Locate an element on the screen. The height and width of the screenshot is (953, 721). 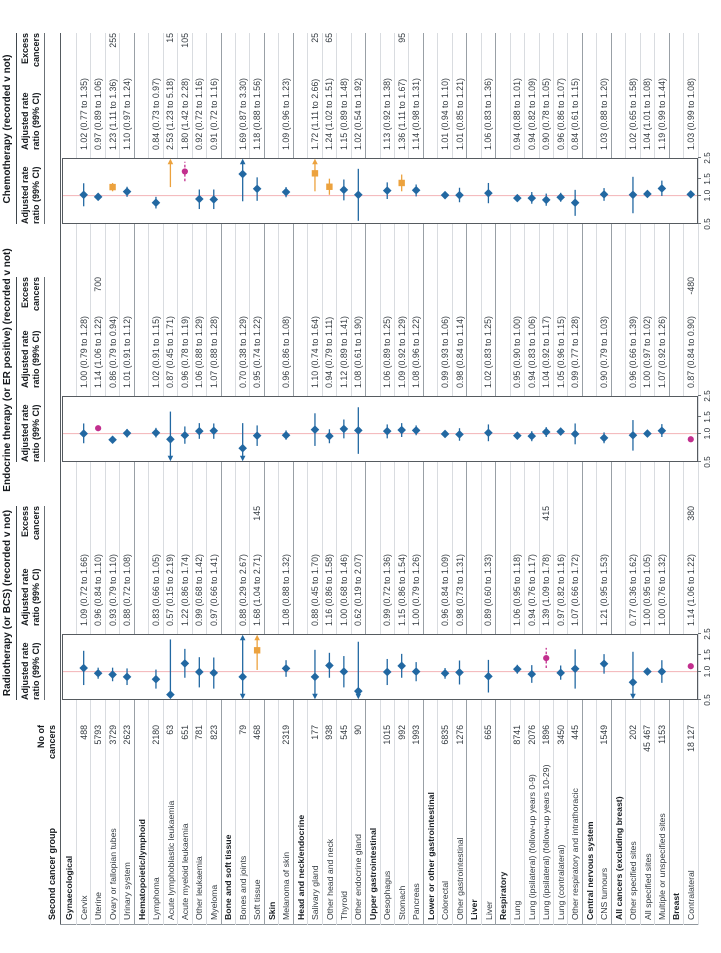
plot-border is located at coordinates (380, 667).